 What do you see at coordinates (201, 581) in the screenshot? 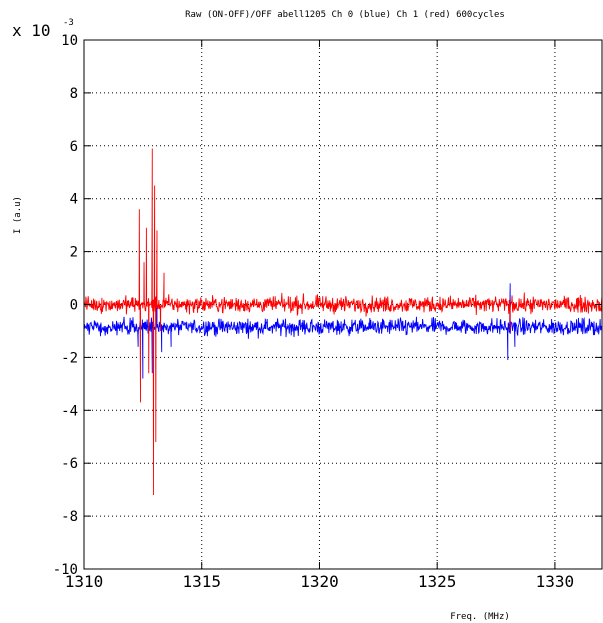
I see `x-tick-label: 1315` at bounding box center [201, 581].